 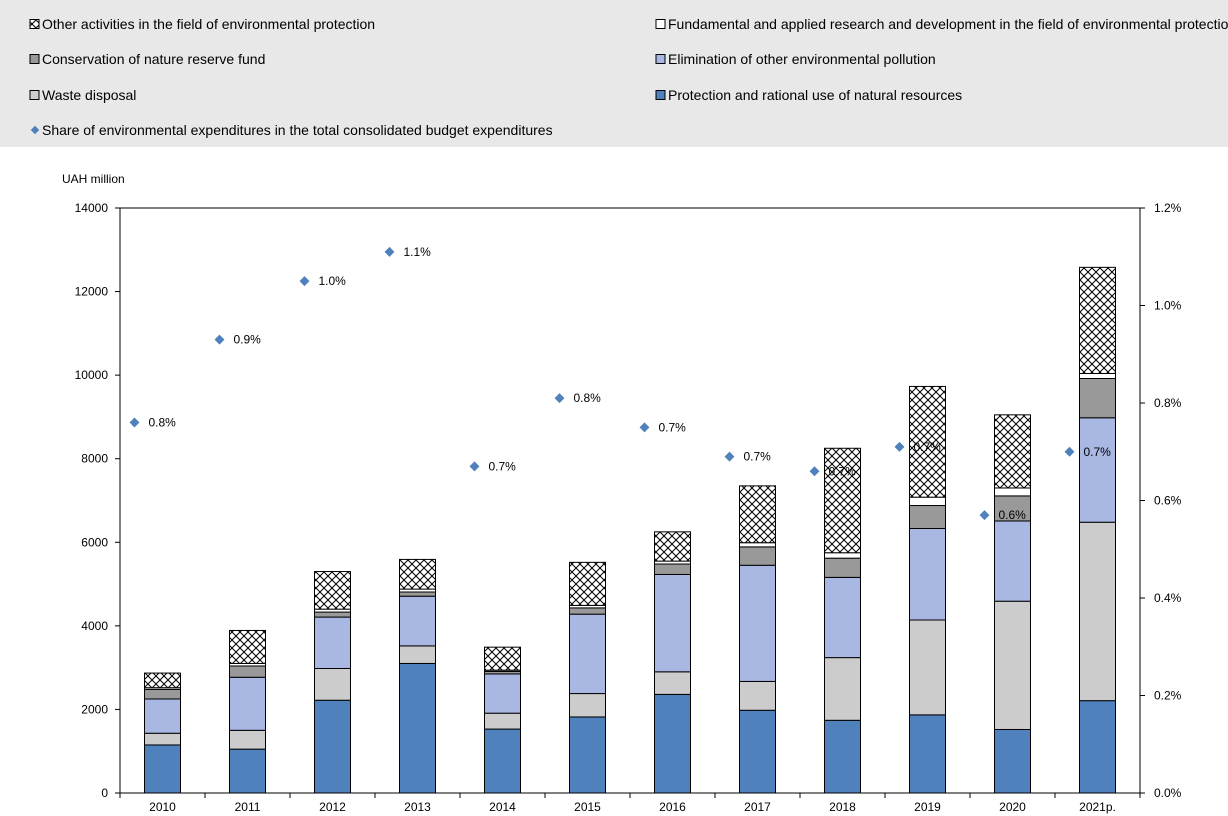 What do you see at coordinates (1168, 793) in the screenshot?
I see `y-right-tick-label: 0.0%` at bounding box center [1168, 793].